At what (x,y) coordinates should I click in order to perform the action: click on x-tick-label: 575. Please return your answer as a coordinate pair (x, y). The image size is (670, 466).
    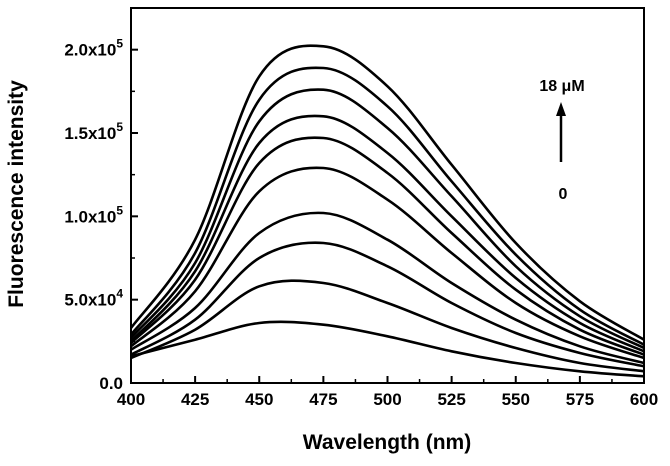
    Looking at the image, I should click on (580, 399).